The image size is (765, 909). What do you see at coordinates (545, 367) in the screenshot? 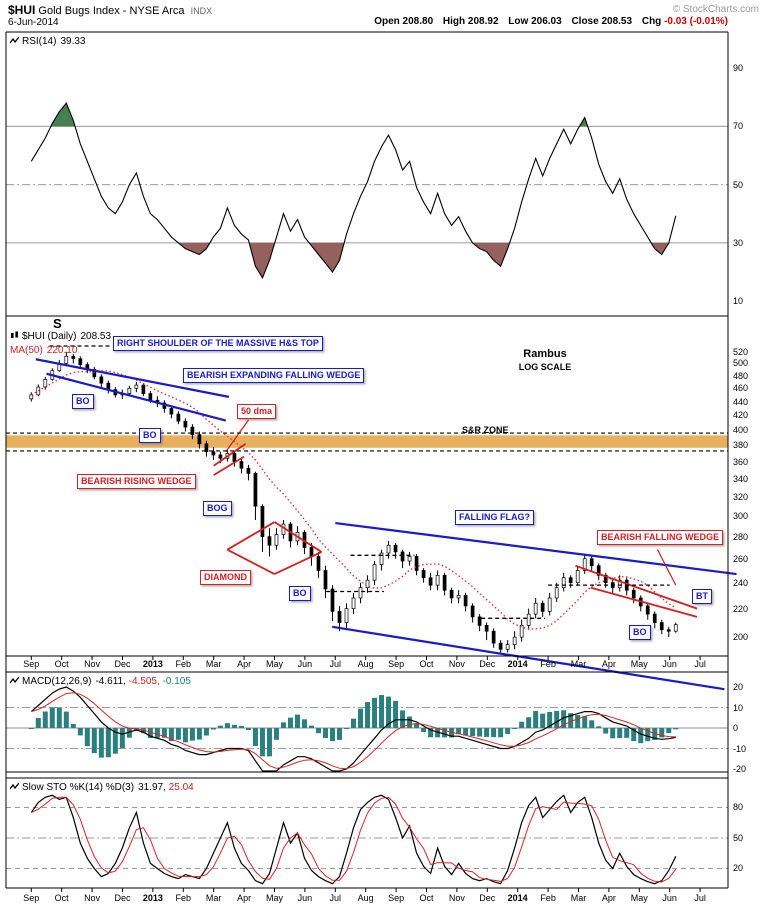
I see `watermark-log-scale: LOG SCALE` at bounding box center [545, 367].